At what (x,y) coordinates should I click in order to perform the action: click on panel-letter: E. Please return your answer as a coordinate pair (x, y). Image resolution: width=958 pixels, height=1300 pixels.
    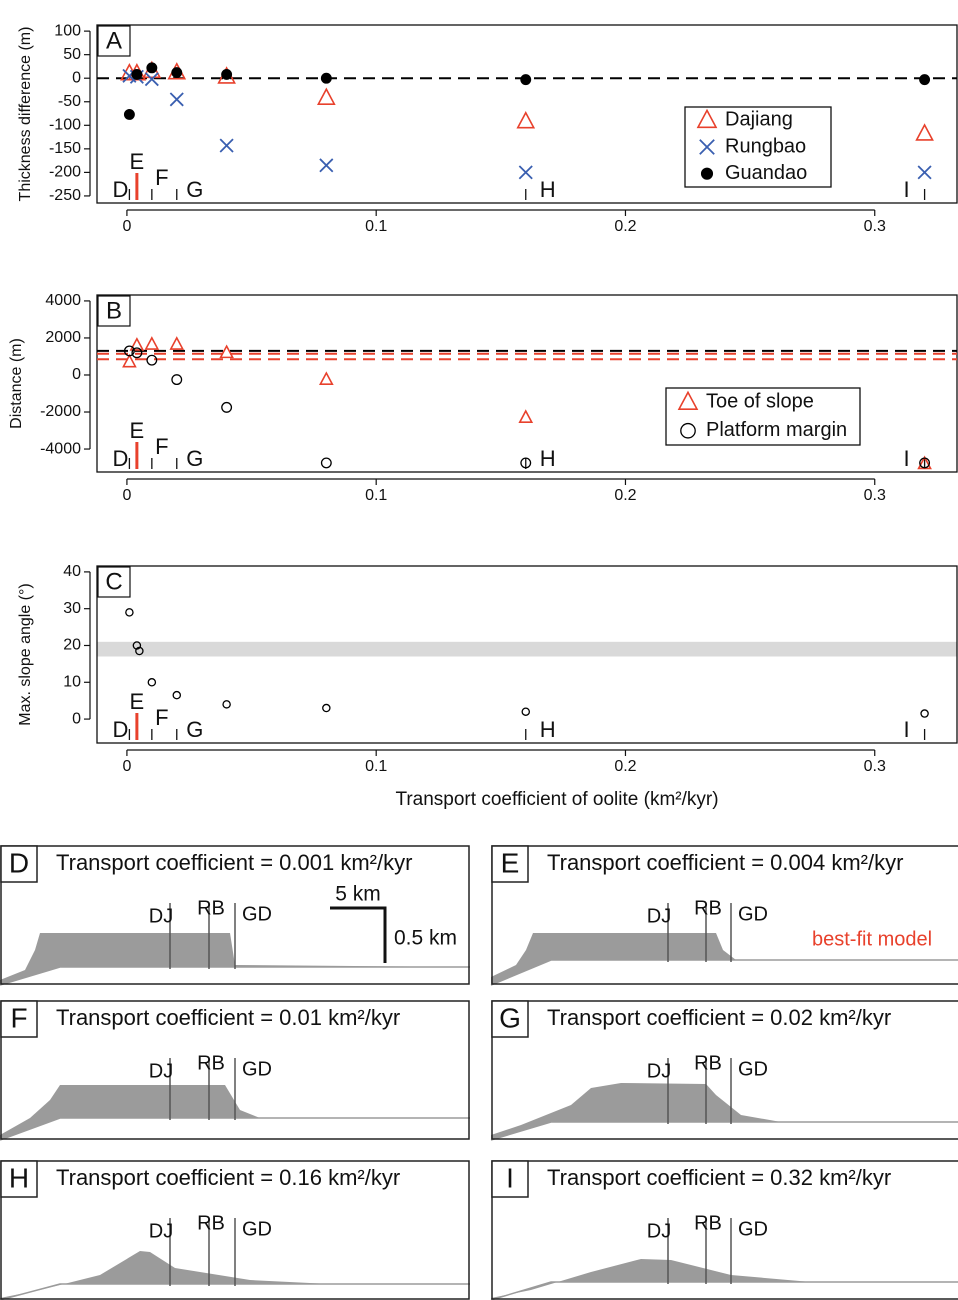
    Looking at the image, I should click on (510, 862).